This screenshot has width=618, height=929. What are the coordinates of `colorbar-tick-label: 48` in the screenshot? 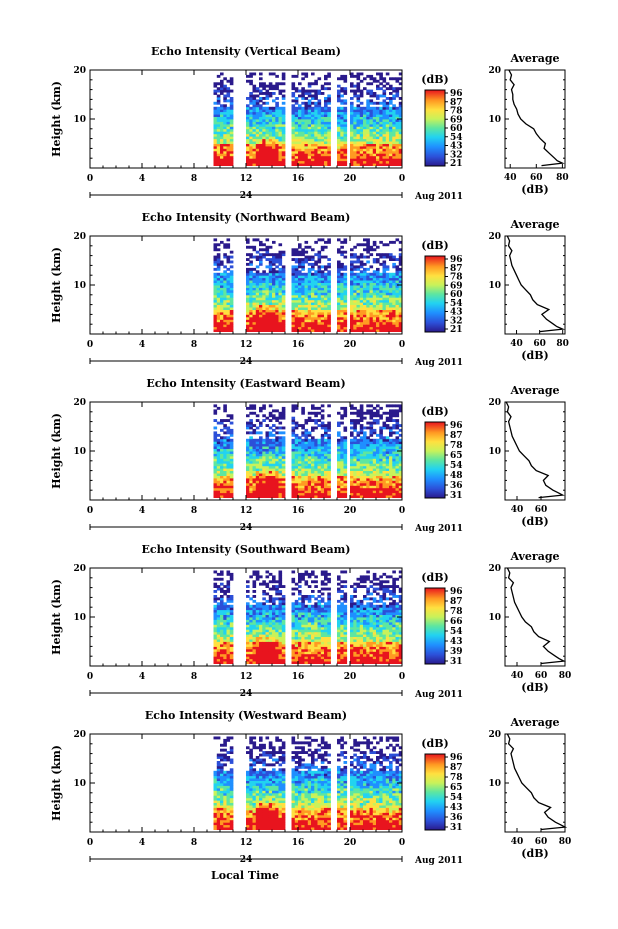 It's located at (456, 476).